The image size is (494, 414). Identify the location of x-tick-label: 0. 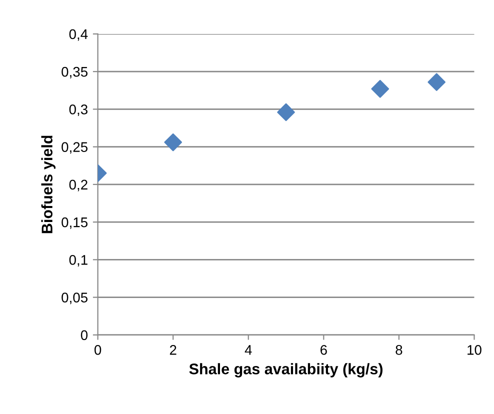
(98, 350).